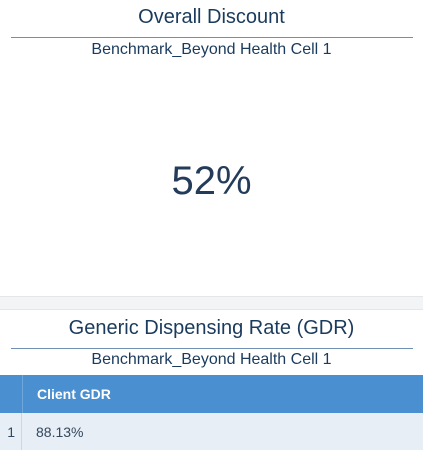  I want to click on header-cell-client-gdr: Client GDR, so click(74, 394).